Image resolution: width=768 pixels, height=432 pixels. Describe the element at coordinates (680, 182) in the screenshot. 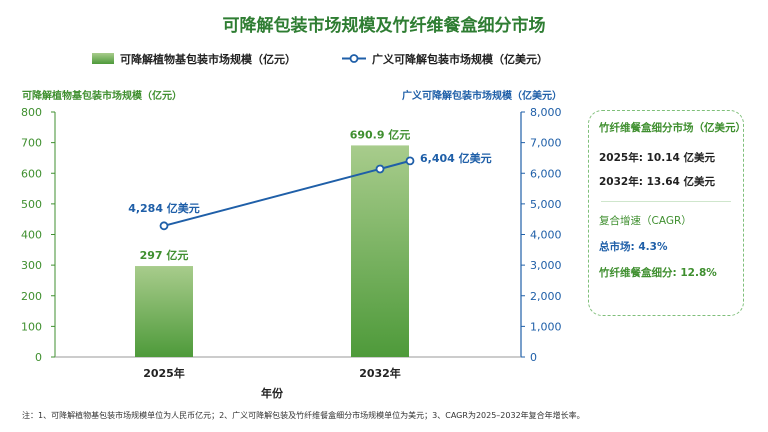

I see `segment-2032-value: 13.64 亿美元` at that location.